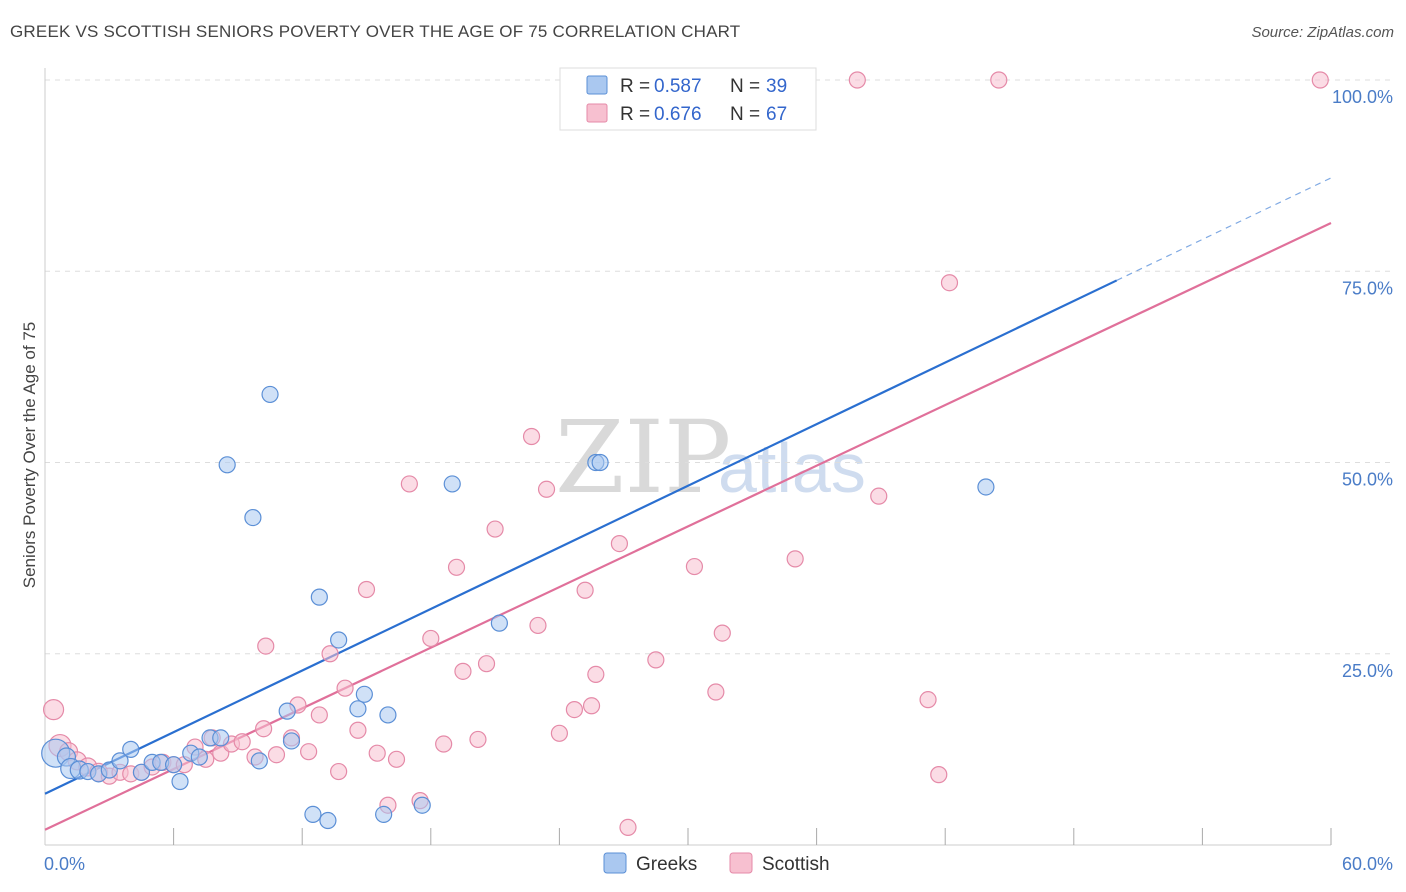 The image size is (1406, 892). Describe the element at coordinates (745, 114) in the screenshot. I see `legend-scottish-n-label: N =` at that location.